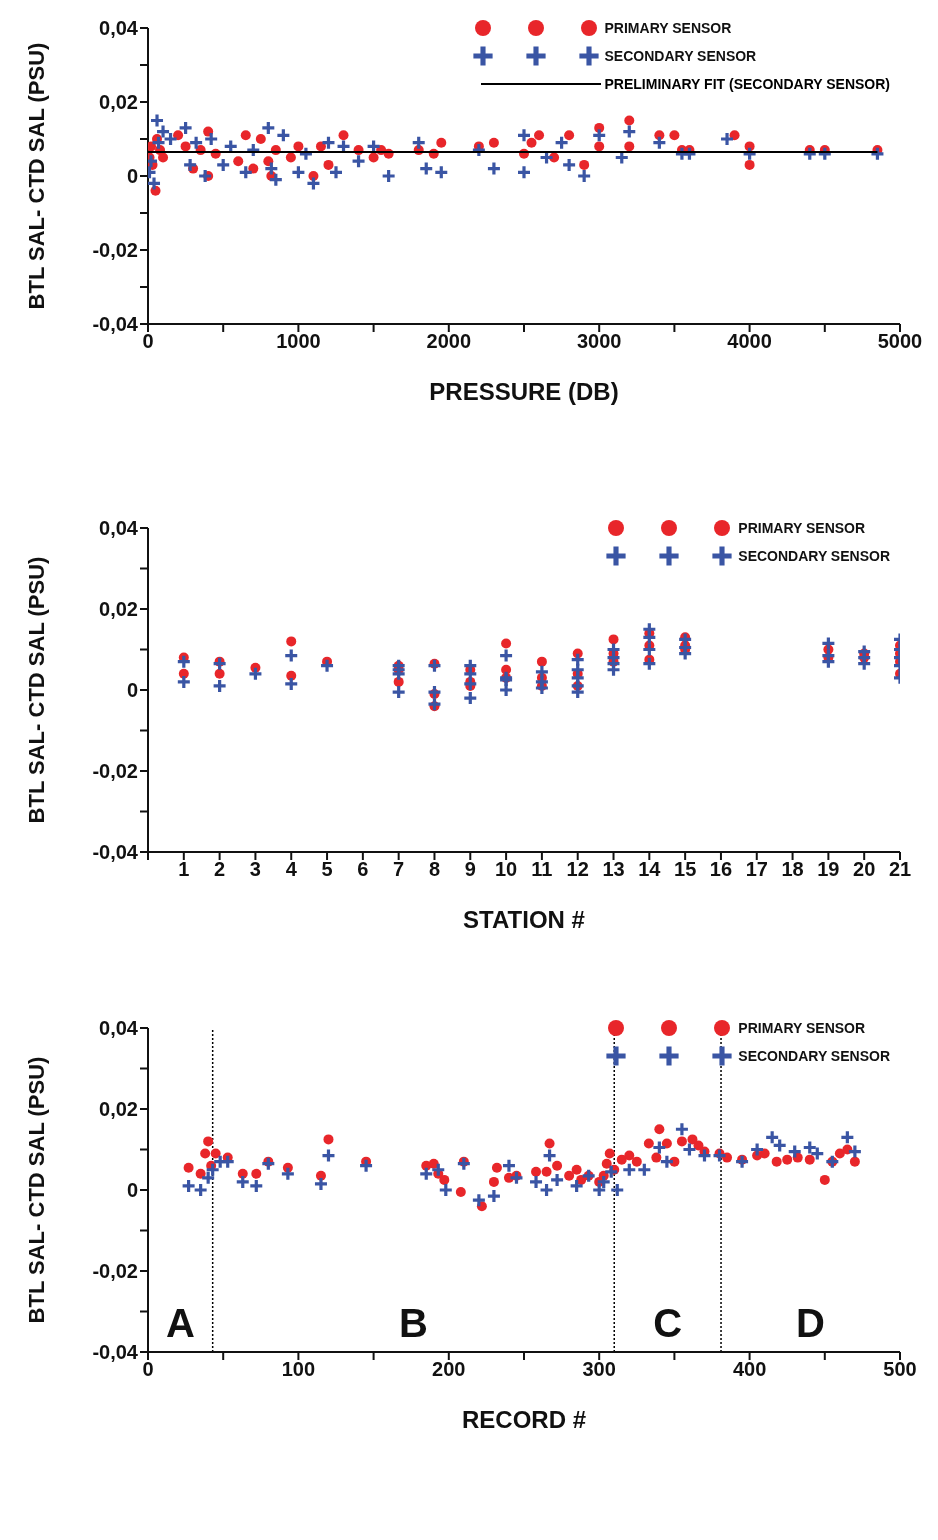 This screenshot has width=938, height=1540. What do you see at coordinates (327, 869) in the screenshot?
I see `x-tick-label: 5` at bounding box center [327, 869].